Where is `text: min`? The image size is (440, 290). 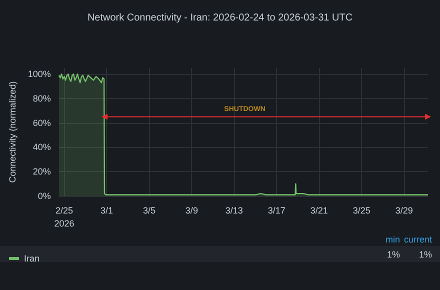
text: min is located at coordinates (393, 239).